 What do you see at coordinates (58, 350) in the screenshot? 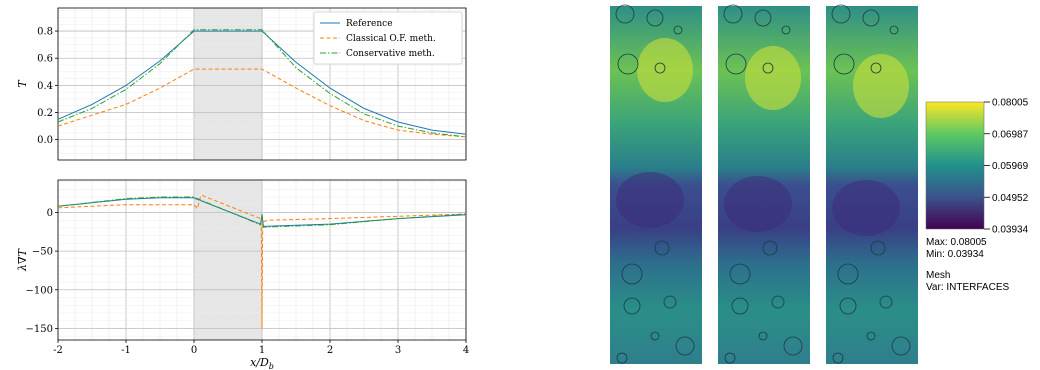
I see `x-tick-label: -2` at bounding box center [58, 350].